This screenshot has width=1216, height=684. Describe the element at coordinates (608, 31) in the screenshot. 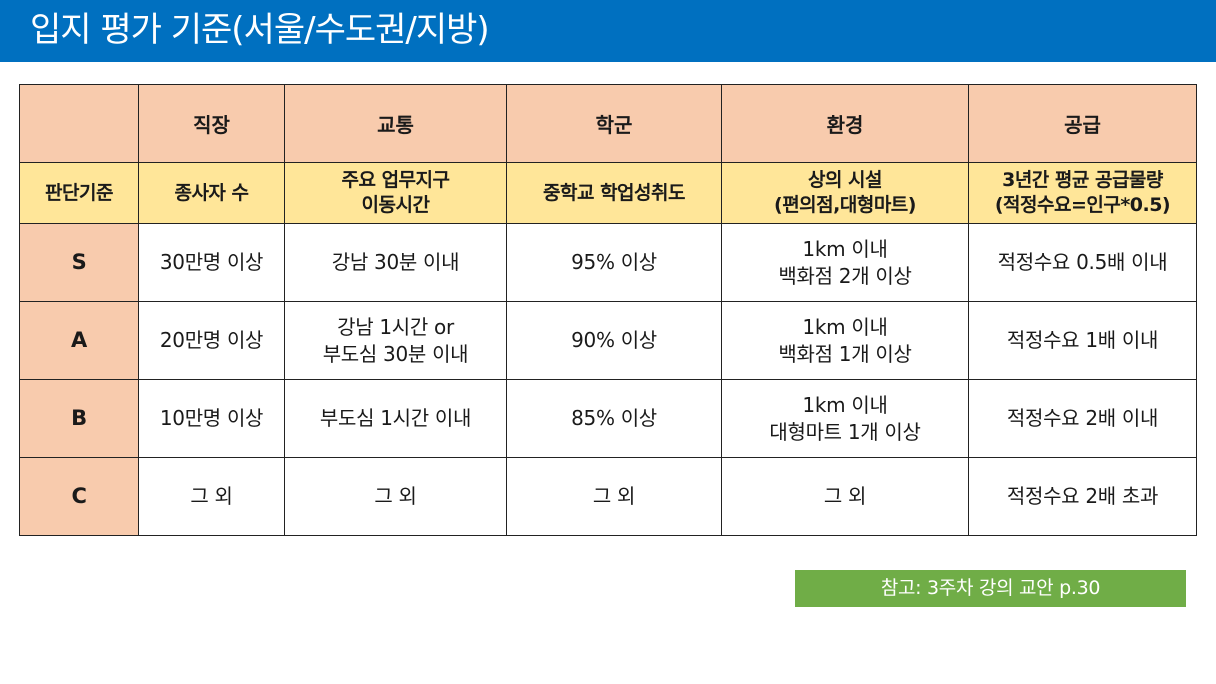

I see `title-bar: 입지 평가 기준(서울/수도권/지방)` at that location.